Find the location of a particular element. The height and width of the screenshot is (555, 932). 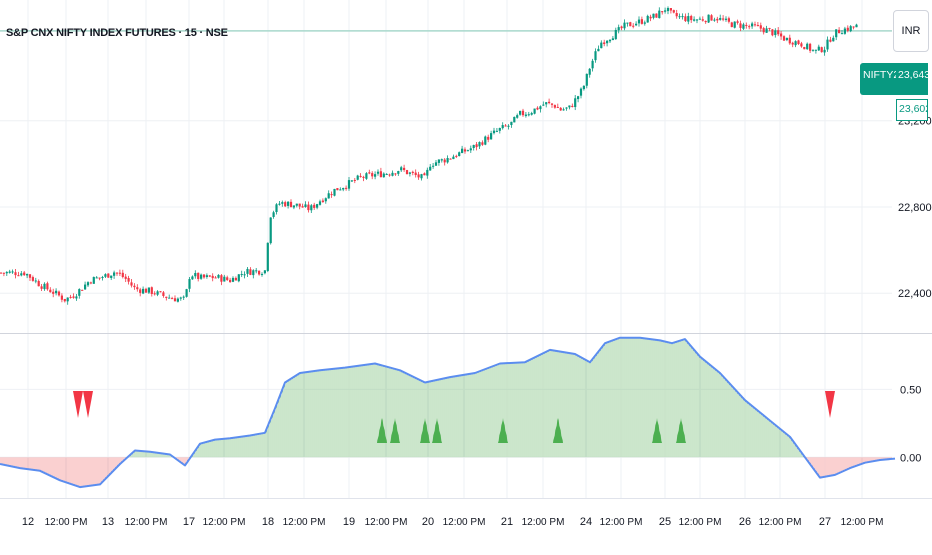

symbol-title: S&P CNX NIFTY INDEX FUTURES · 15 · NSE is located at coordinates (117, 33).